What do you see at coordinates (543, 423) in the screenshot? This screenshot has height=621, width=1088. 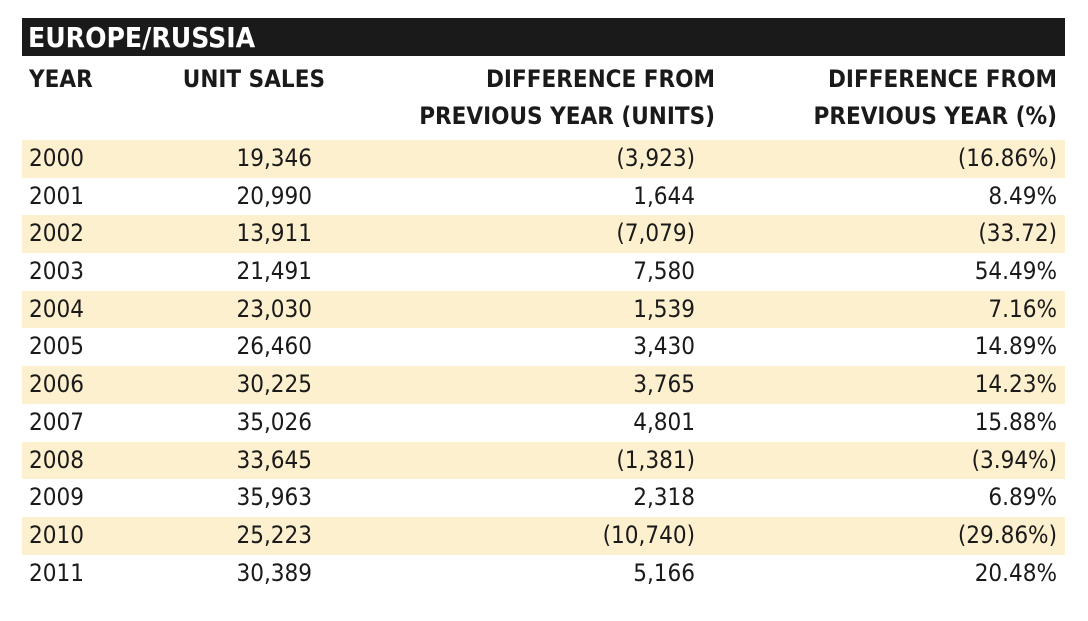 I see `table-row: 2007 35,026 4,801 15.88%` at bounding box center [543, 423].